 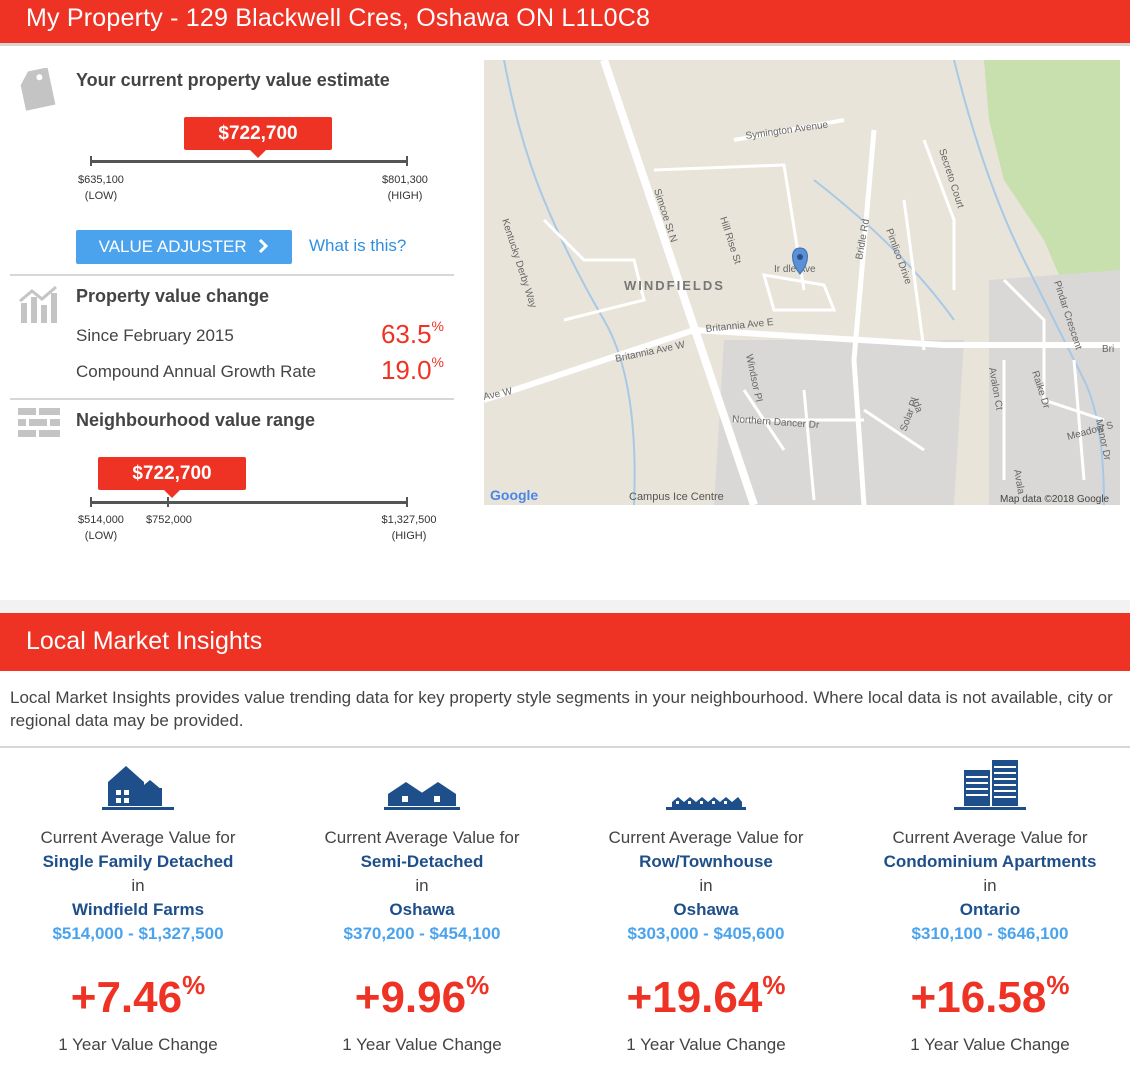 What do you see at coordinates (38, 304) in the screenshot?
I see `bar-chart-icon` at bounding box center [38, 304].